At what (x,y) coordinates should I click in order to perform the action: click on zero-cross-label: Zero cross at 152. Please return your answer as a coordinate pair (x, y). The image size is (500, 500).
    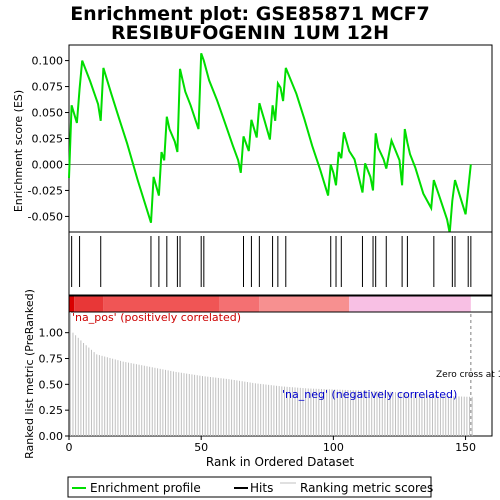
    Looking at the image, I should click on (468, 375).